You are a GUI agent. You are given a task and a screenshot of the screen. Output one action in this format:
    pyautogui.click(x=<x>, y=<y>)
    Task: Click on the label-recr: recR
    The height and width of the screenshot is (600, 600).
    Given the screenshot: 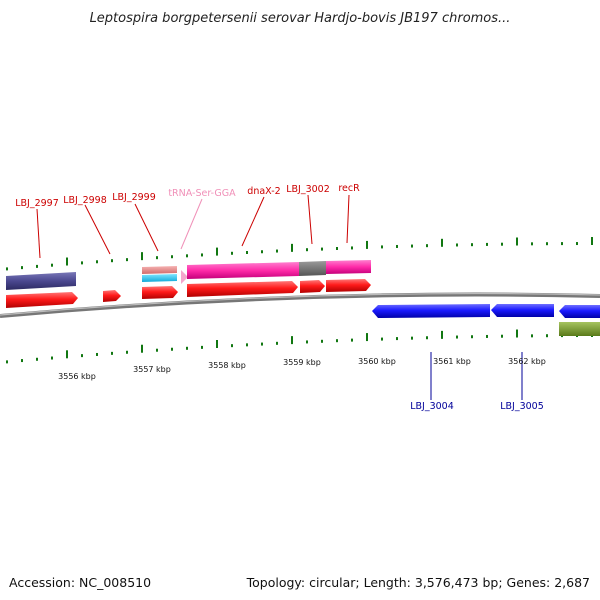 What is the action you would take?
    pyautogui.click(x=349, y=188)
    